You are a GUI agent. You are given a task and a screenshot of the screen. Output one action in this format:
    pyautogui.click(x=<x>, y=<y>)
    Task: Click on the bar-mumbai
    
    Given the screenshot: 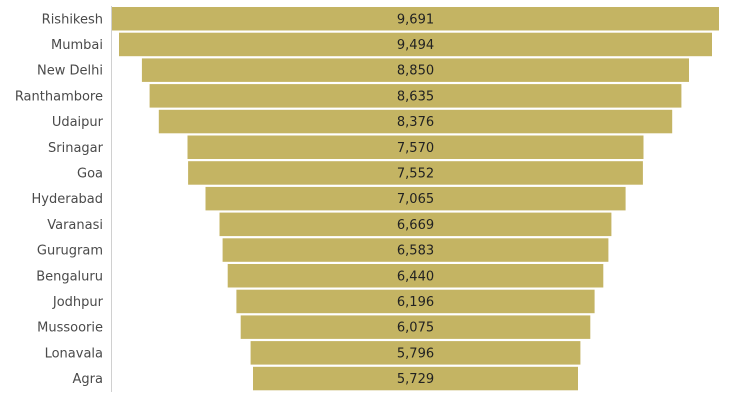 What is the action you would take?
    pyautogui.click(x=415, y=44)
    